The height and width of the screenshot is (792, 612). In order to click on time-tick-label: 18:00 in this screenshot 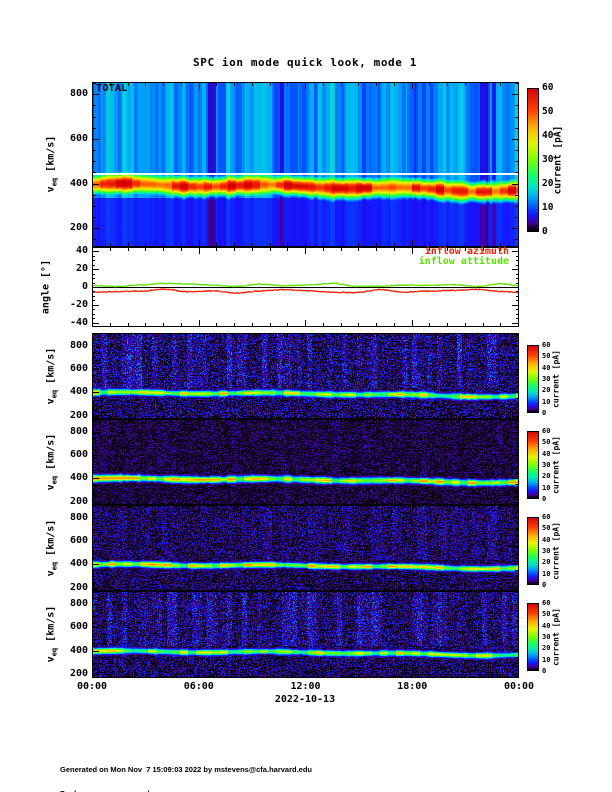, I will do `click(412, 686)`.